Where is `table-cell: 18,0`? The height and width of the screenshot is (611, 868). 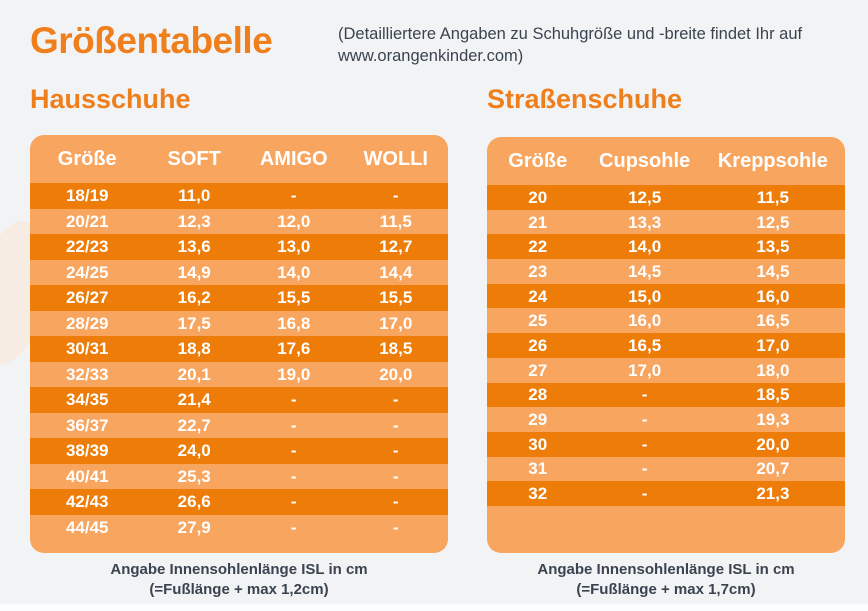
table-cell: 18,0 is located at coordinates (773, 370).